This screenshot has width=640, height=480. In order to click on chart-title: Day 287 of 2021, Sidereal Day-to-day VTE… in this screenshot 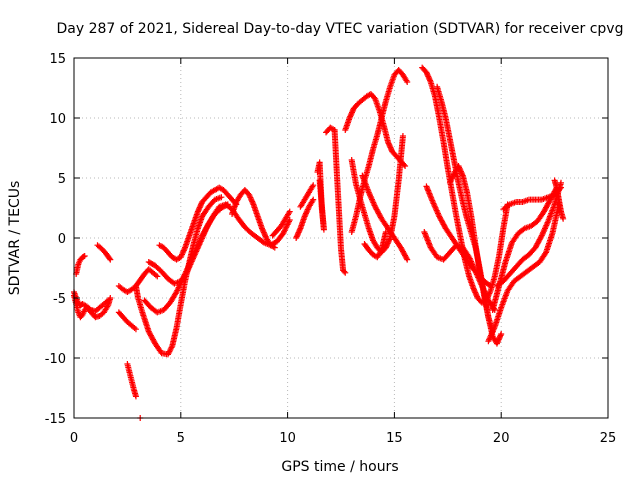, I will do `click(340, 29)`.